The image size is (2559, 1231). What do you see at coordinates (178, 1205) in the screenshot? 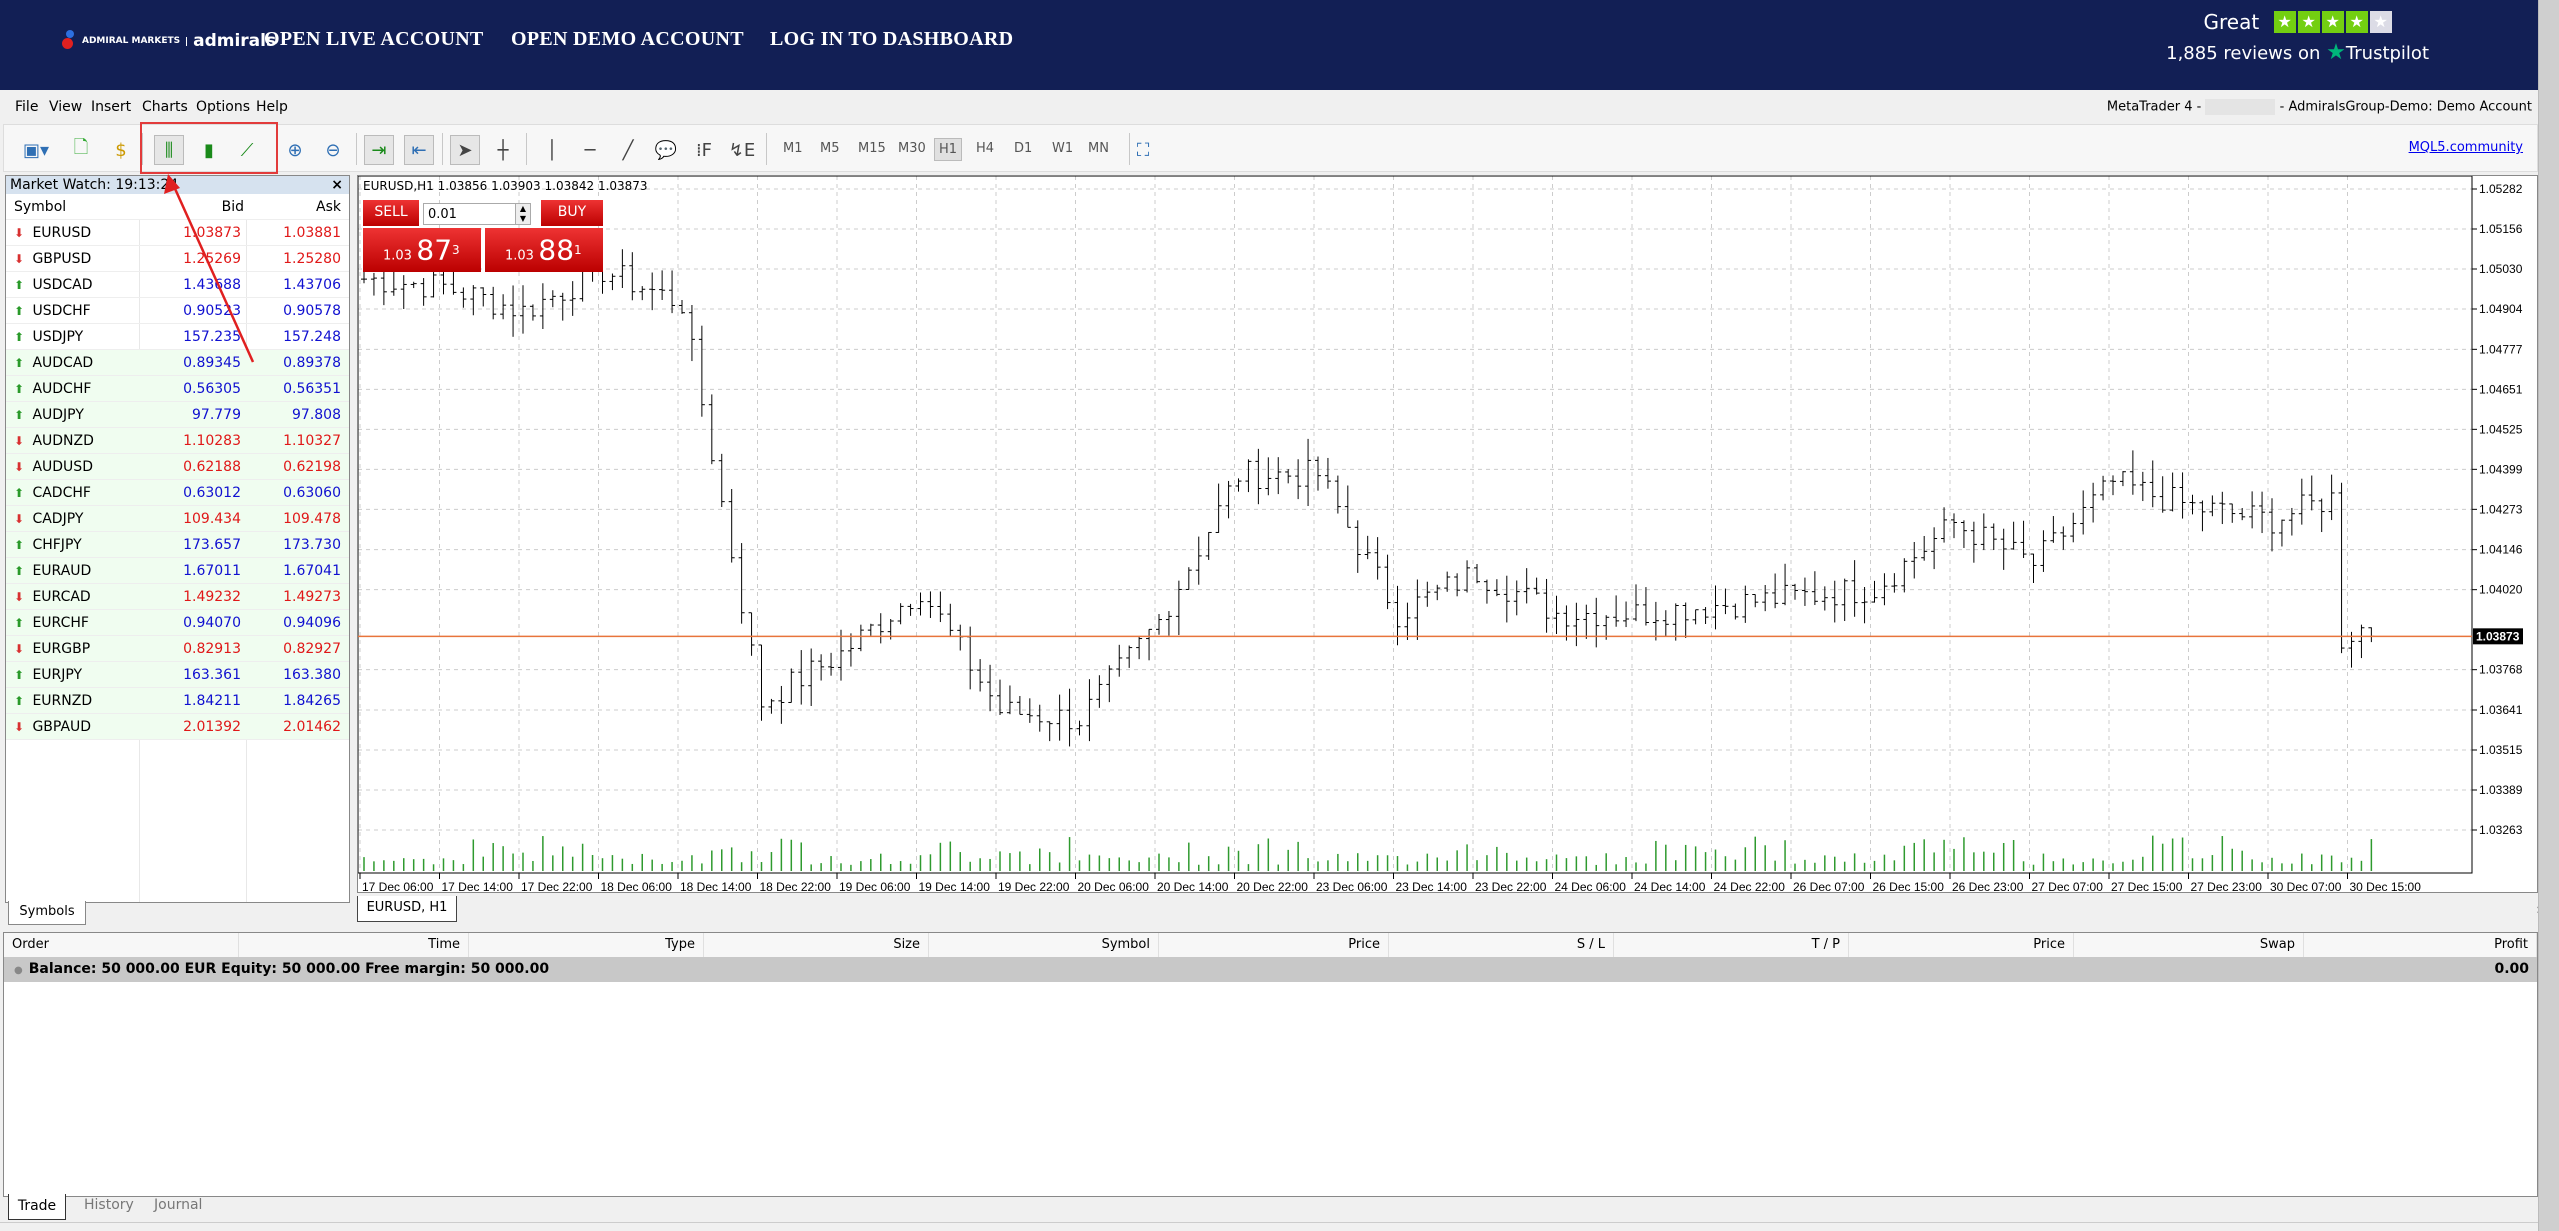
I see `tab-journal: Journal` at bounding box center [178, 1205].